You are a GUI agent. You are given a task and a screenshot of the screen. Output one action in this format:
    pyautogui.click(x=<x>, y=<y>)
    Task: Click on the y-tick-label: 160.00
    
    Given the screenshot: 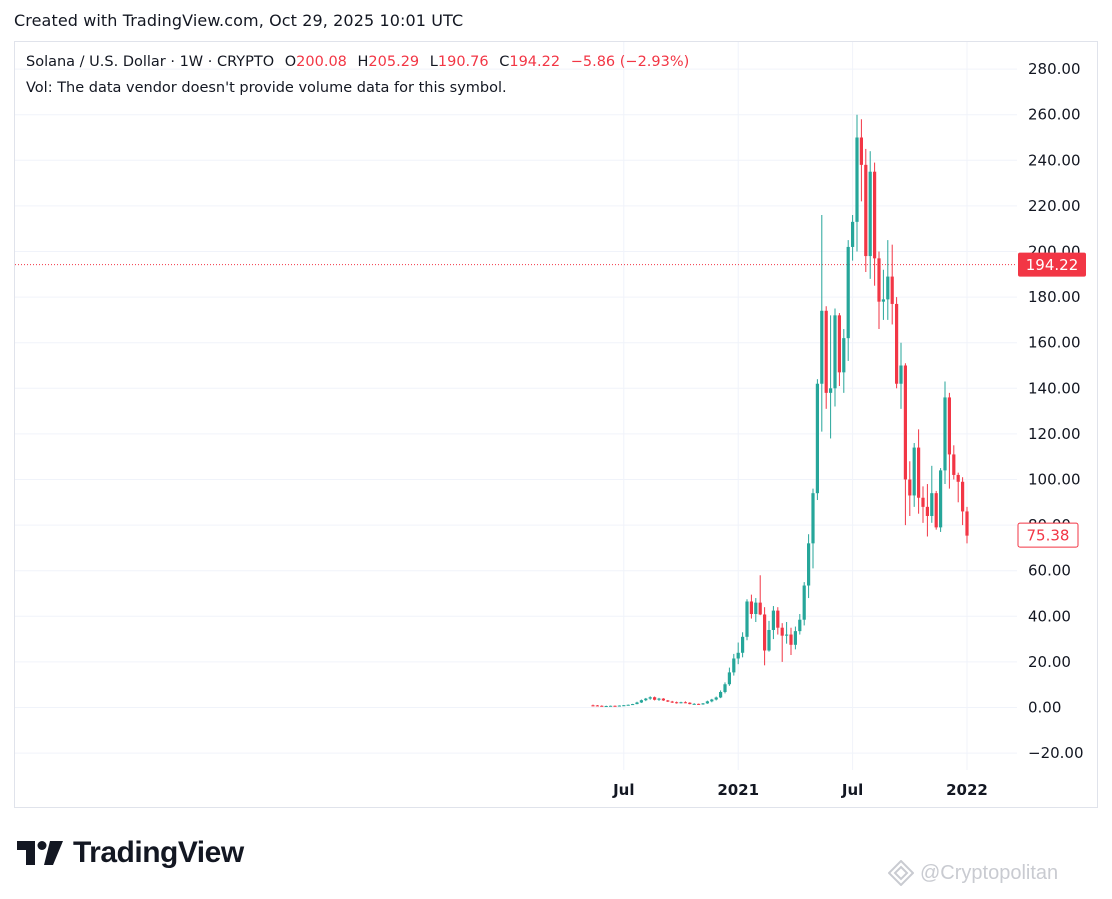 What is the action you would take?
    pyautogui.click(x=1054, y=343)
    